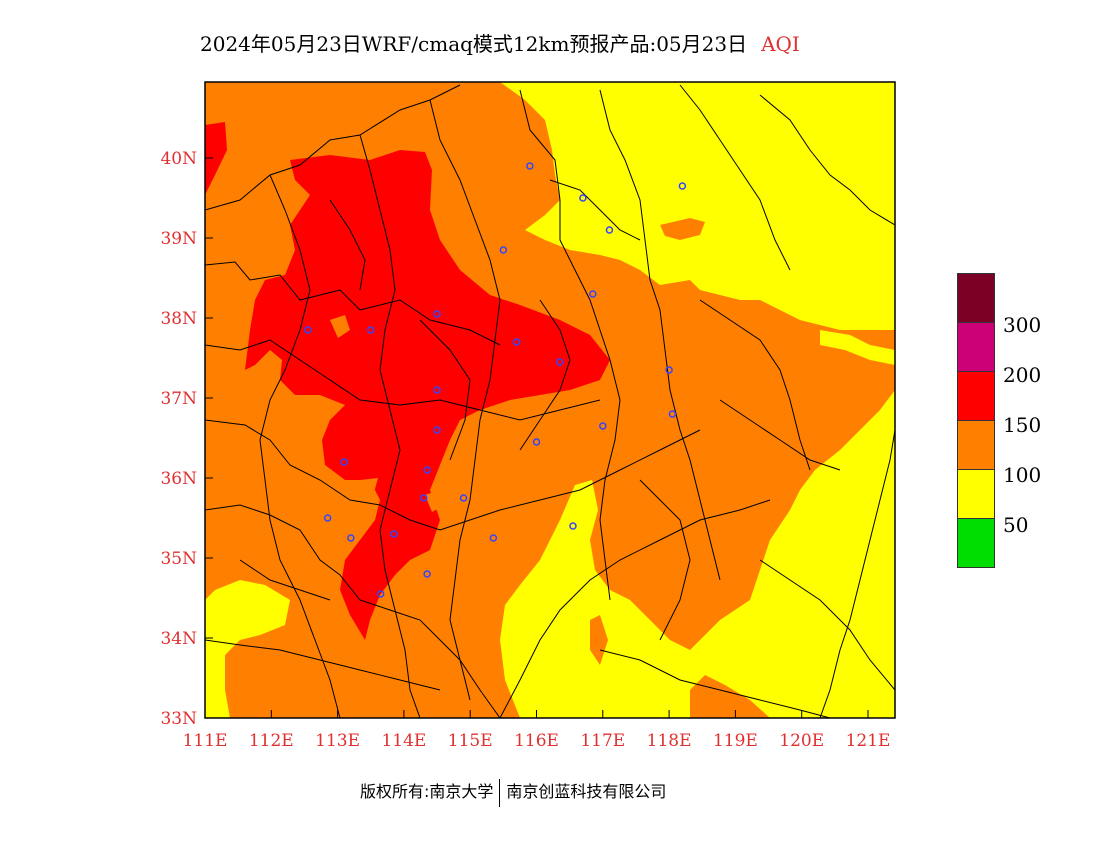 This screenshot has height=850, width=1100. What do you see at coordinates (682, 229) in the screenshot?
I see `aqi-patch-100-150-a` at bounding box center [682, 229].